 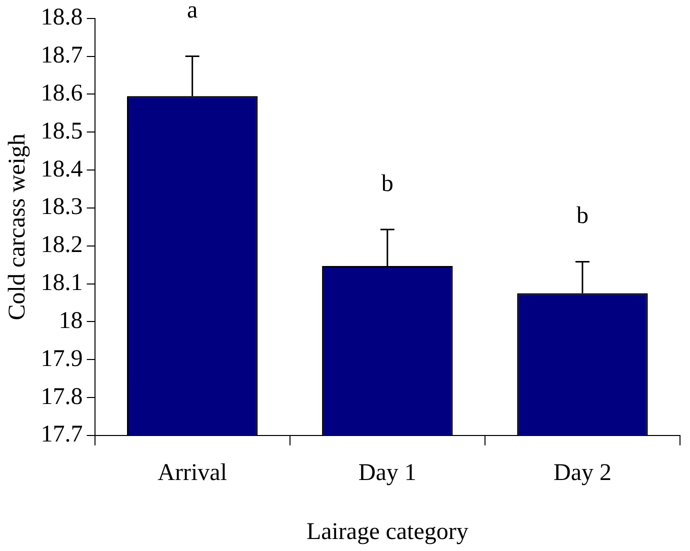 What do you see at coordinates (61, 245) in the screenshot?
I see `y-tick-label: 18.2` at bounding box center [61, 245].